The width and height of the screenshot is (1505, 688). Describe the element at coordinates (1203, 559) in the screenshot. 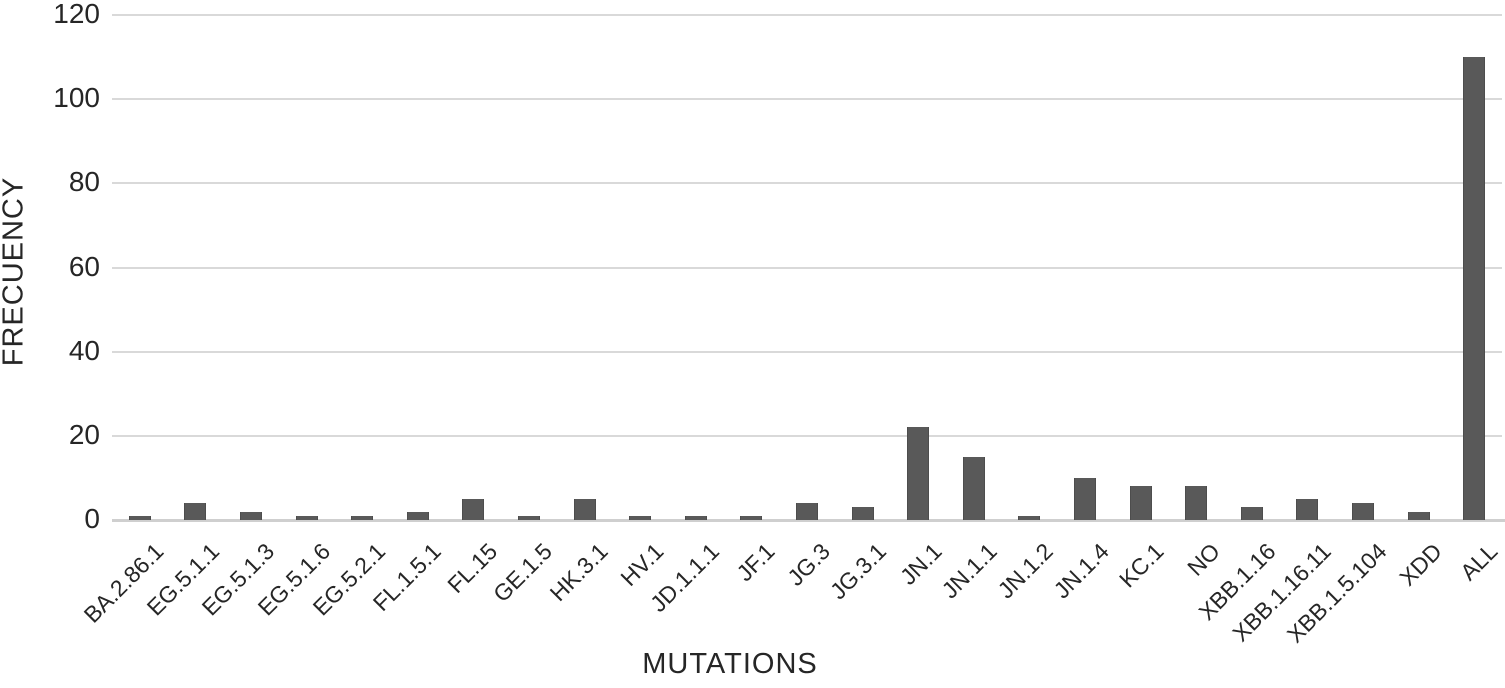

I see `x-tick-label: NO` at that location.